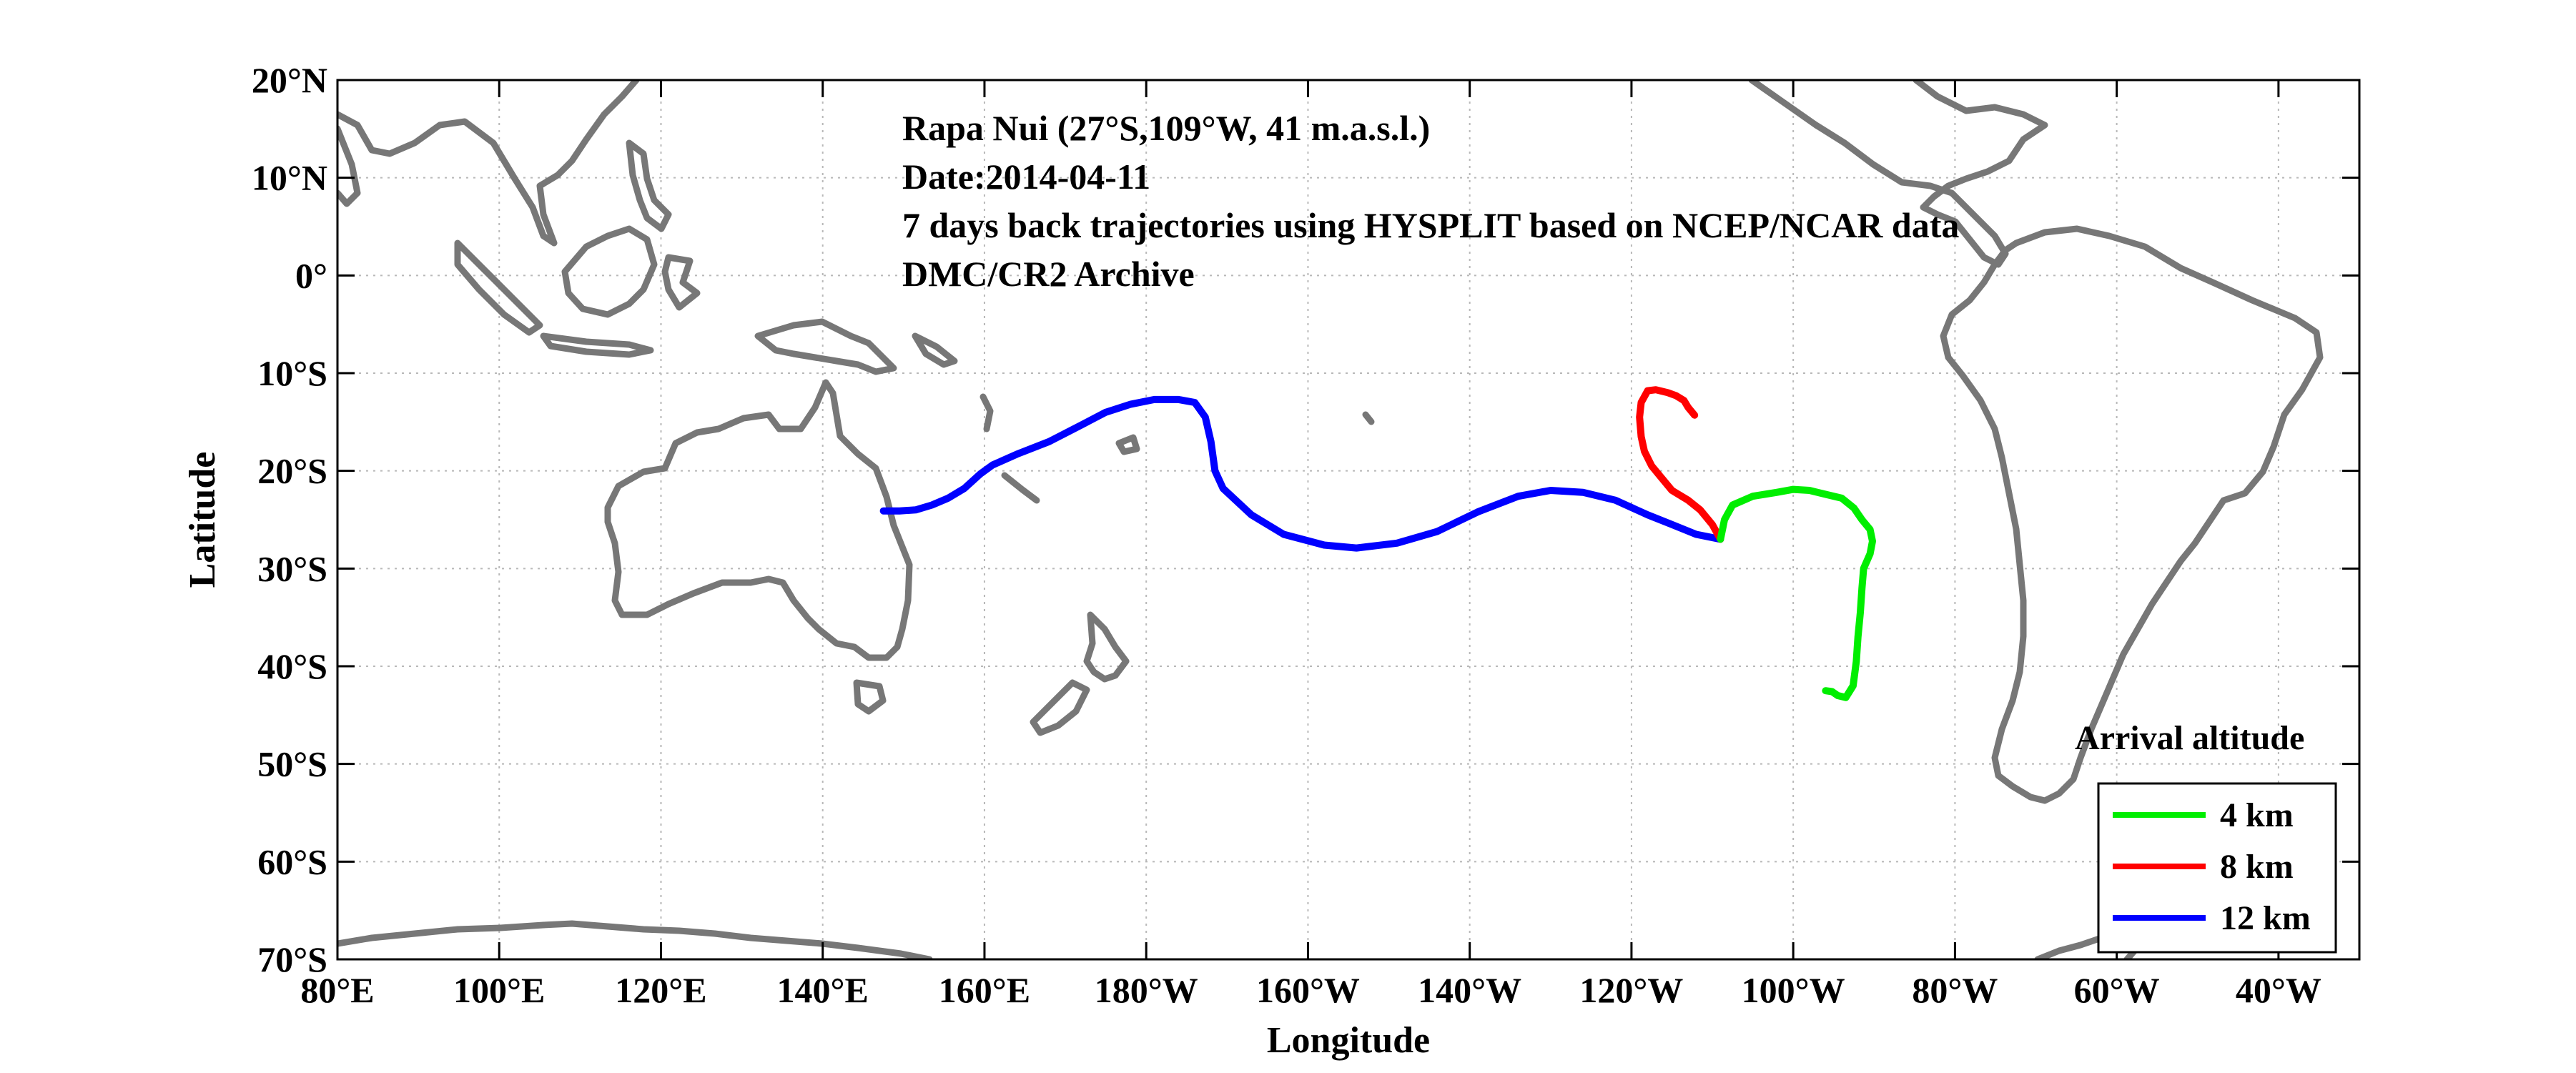 The width and height of the screenshot is (2576, 1073). I want to click on info-line-archive: DMC/CR2 Archive, so click(1048, 274).